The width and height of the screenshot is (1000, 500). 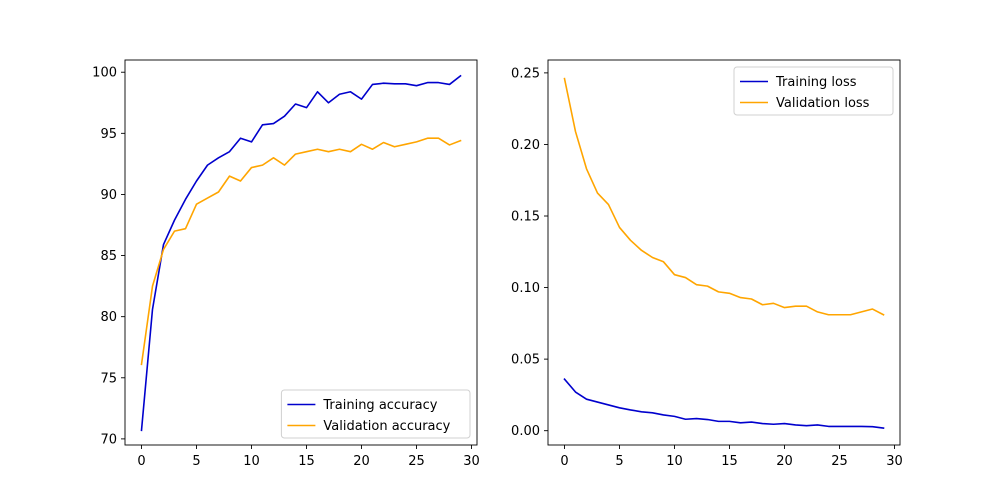 I want to click on accuracy-legend-box, so click(x=375, y=414).